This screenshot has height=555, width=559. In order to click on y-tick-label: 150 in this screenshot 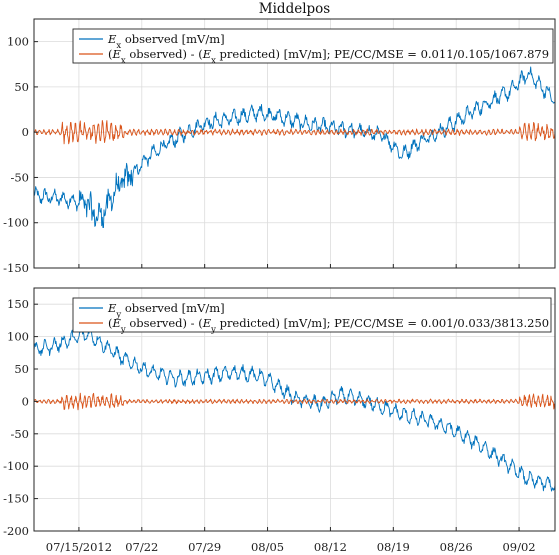, I will do `click(18, 304)`.